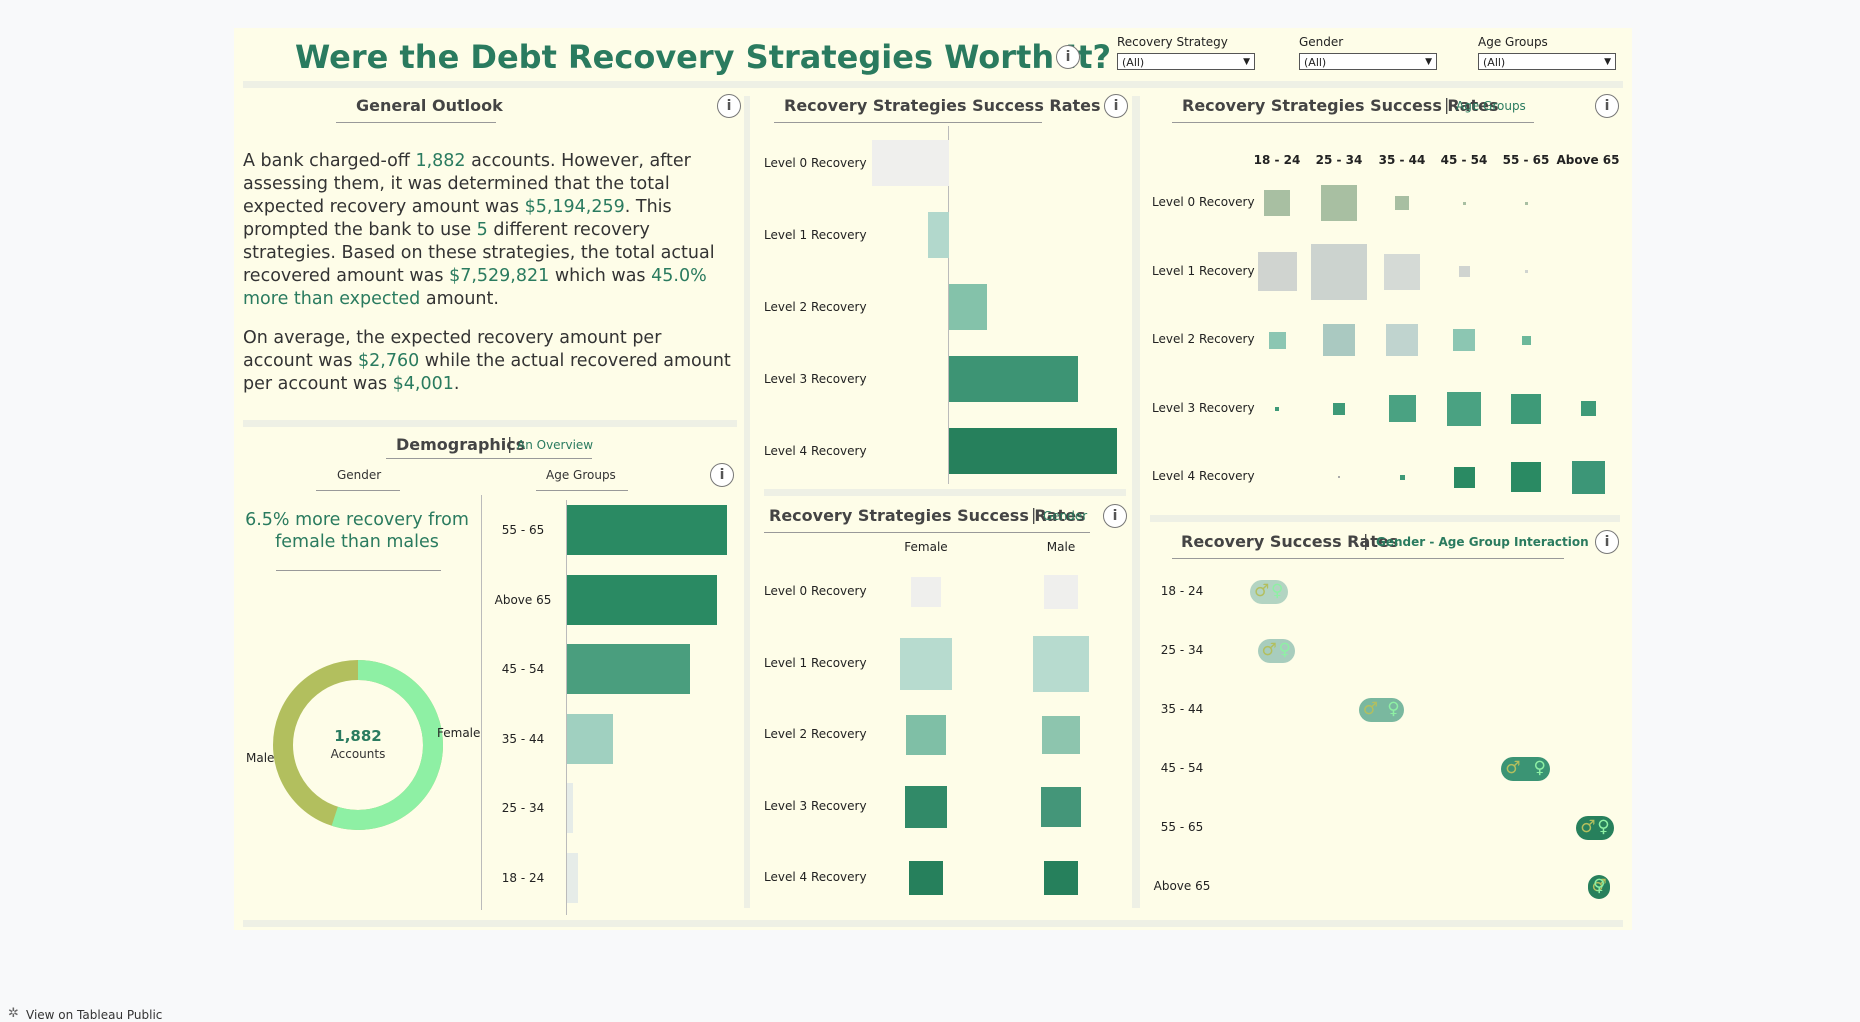 The image size is (1860, 1022). What do you see at coordinates (1513, 42) in the screenshot?
I see `filter-label-age: Age Groups` at bounding box center [1513, 42].